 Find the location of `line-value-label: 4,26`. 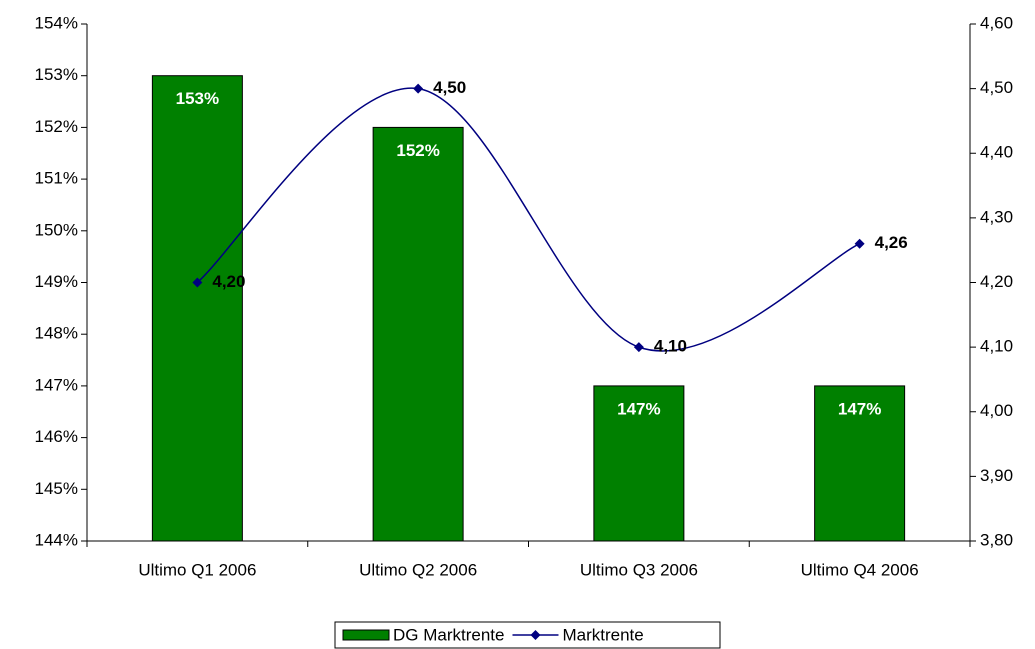

line-value-label: 4,26 is located at coordinates (891, 242).